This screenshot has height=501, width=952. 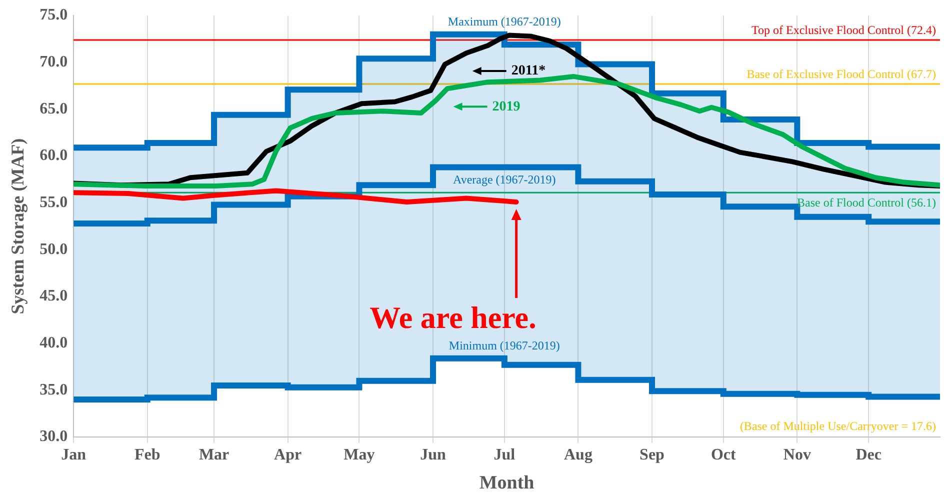 What do you see at coordinates (504, 21) in the screenshot?
I see `series-label: Maximum (1967-2019)` at bounding box center [504, 21].